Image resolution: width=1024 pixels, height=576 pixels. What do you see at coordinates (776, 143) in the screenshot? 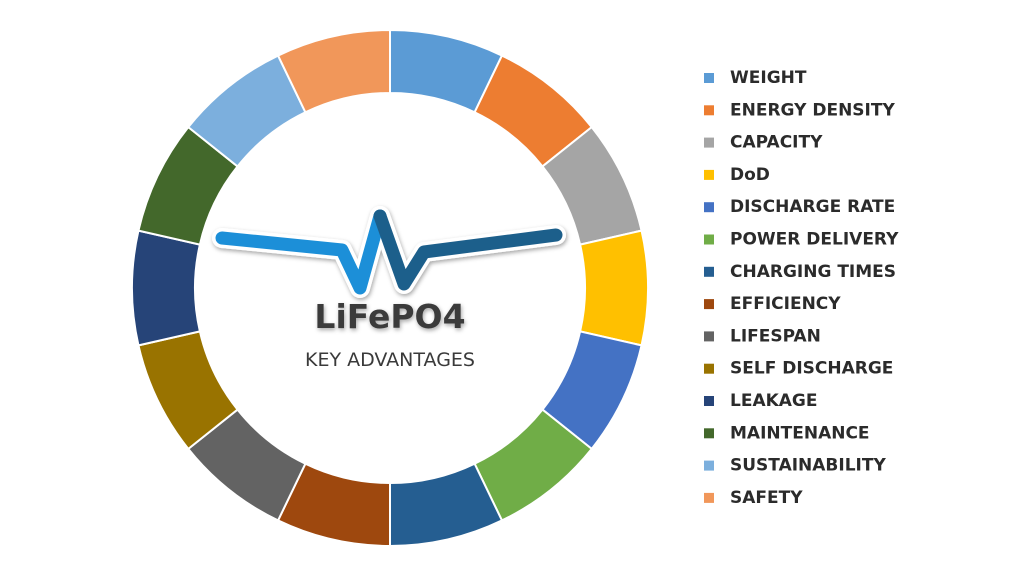
I see `legend-label: CAPACITY` at bounding box center [776, 143].